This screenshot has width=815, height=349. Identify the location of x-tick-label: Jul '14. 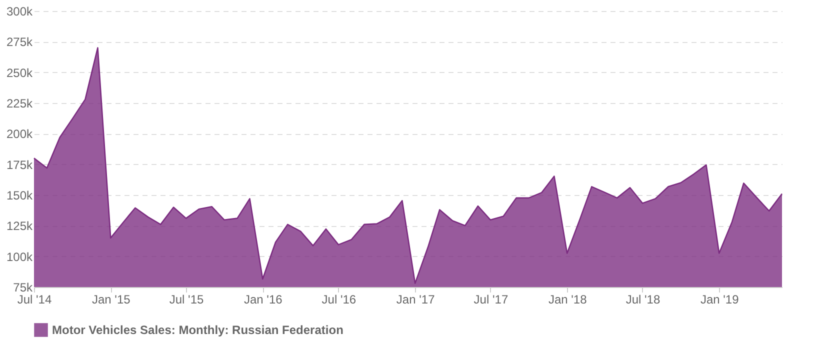
(34, 299).